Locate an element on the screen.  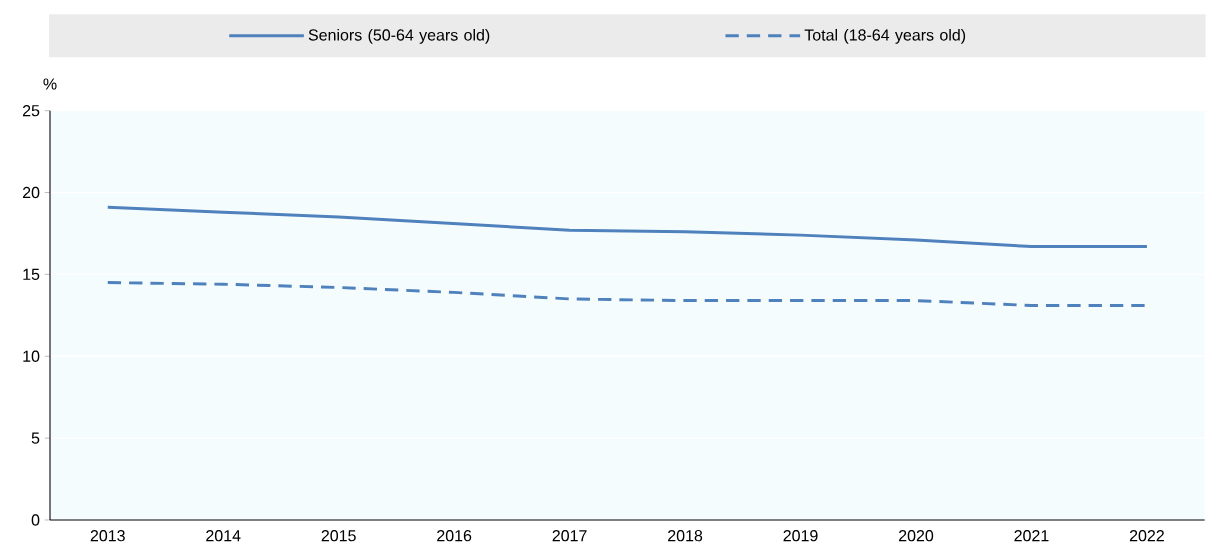
y-tick-label: 0 is located at coordinates (35, 520).